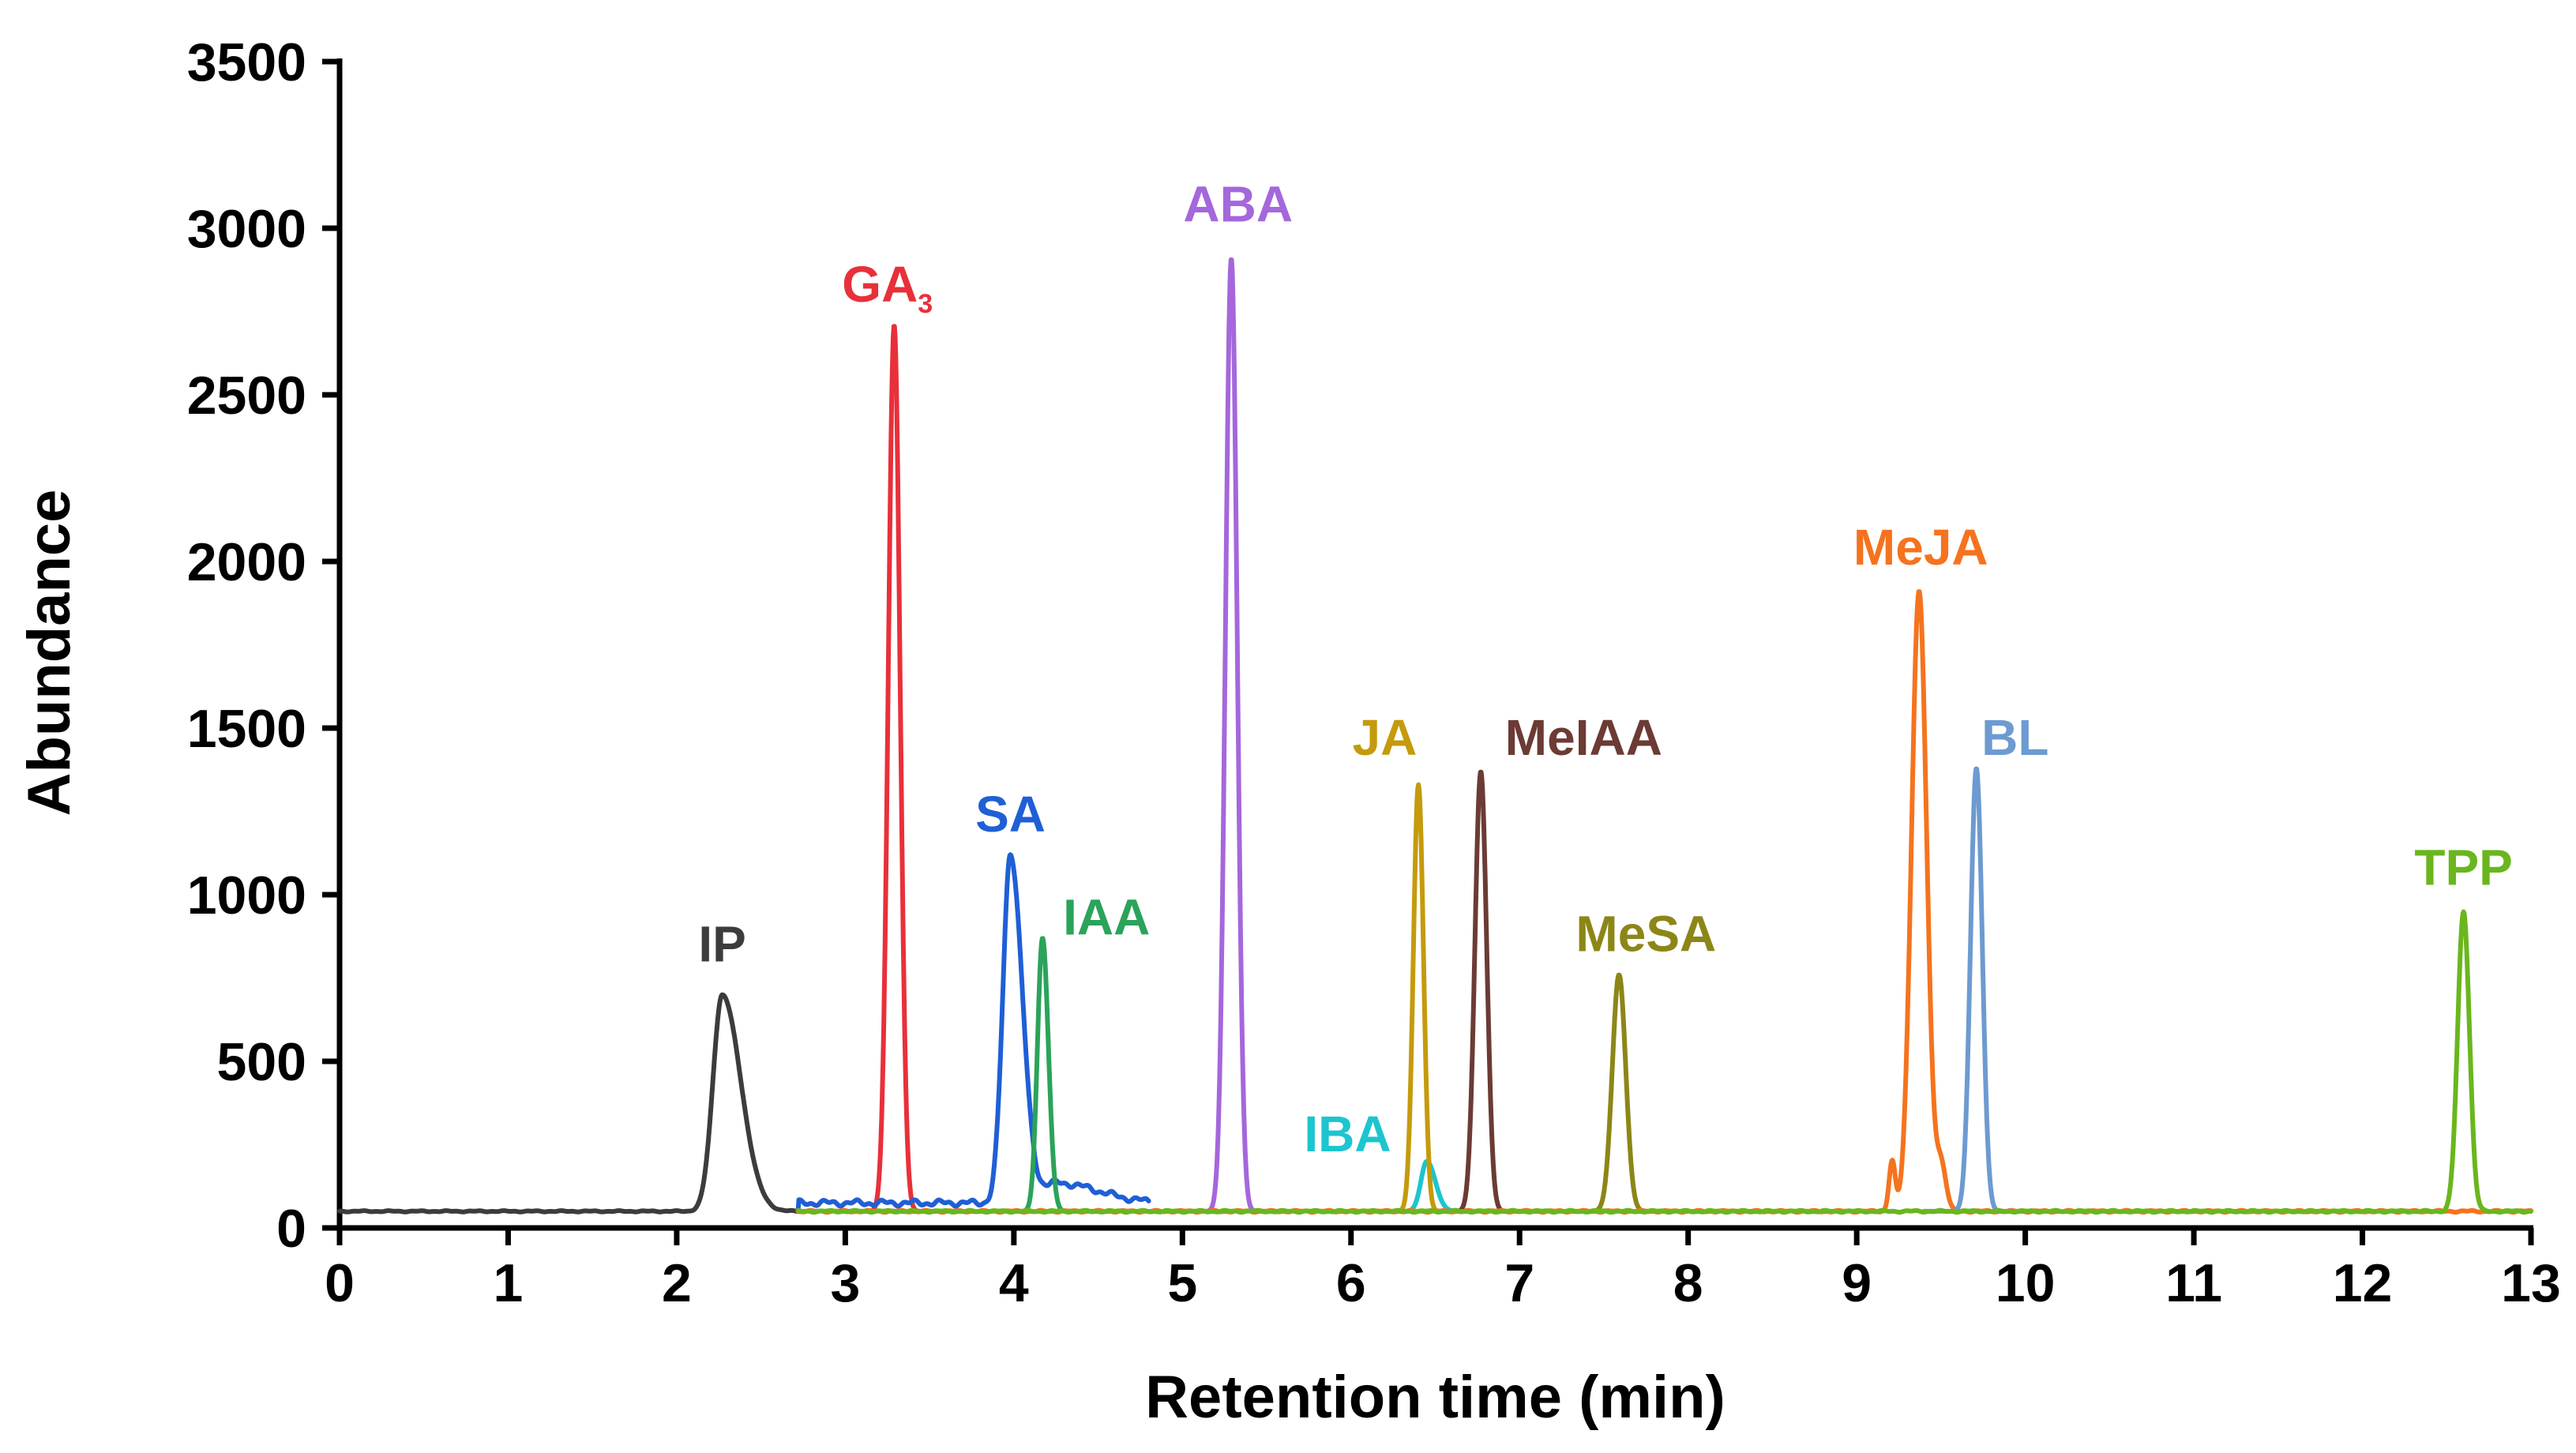 The image size is (2576, 1453). I want to click on peak-label-aba: ABA, so click(1238, 205).